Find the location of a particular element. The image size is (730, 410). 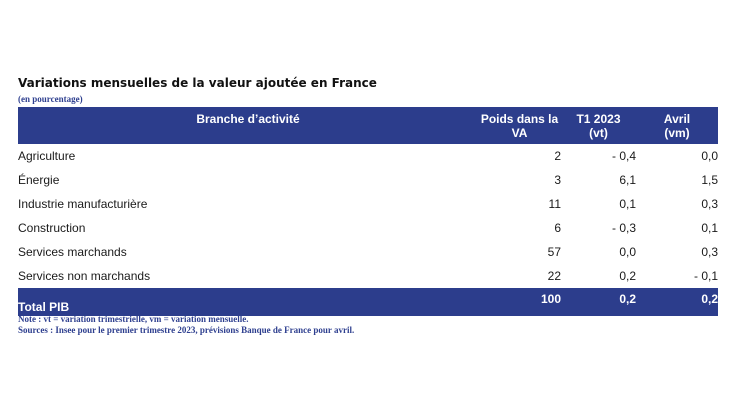

row-branch: Services marchands is located at coordinates (72, 252).